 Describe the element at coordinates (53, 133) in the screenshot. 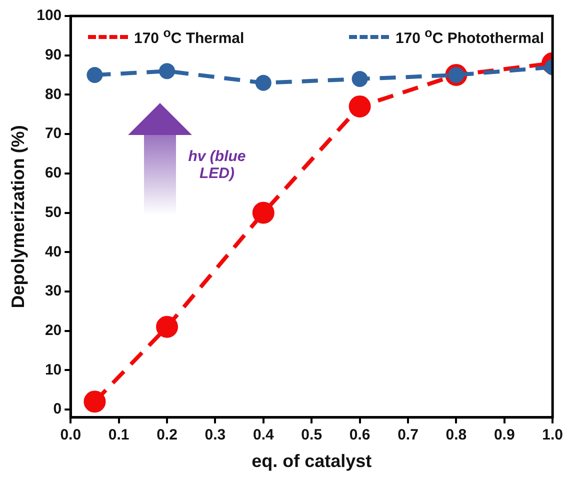

I see `y-tick-label: 70` at that location.